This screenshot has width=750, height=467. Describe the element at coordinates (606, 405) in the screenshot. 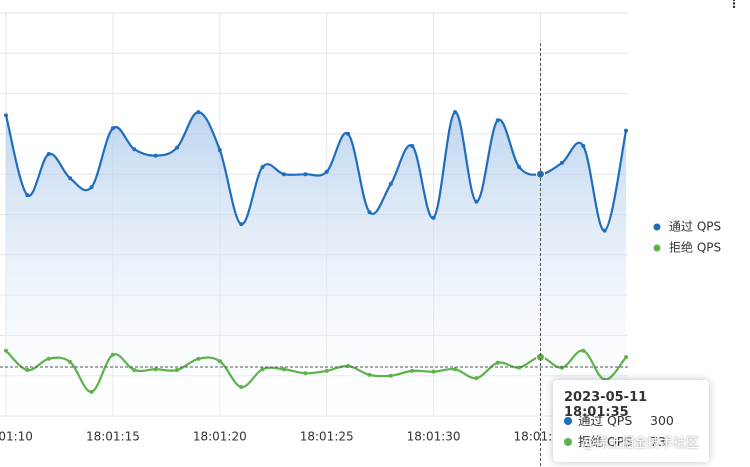

I see `tooltip-title: 2023-05-11 18:01:35` at that location.